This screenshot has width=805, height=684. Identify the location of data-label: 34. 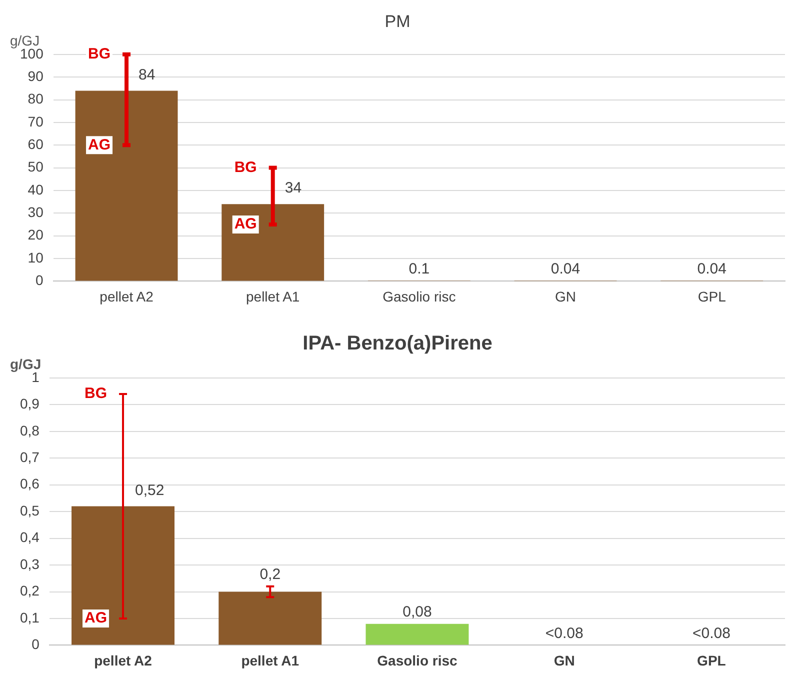
(293, 188).